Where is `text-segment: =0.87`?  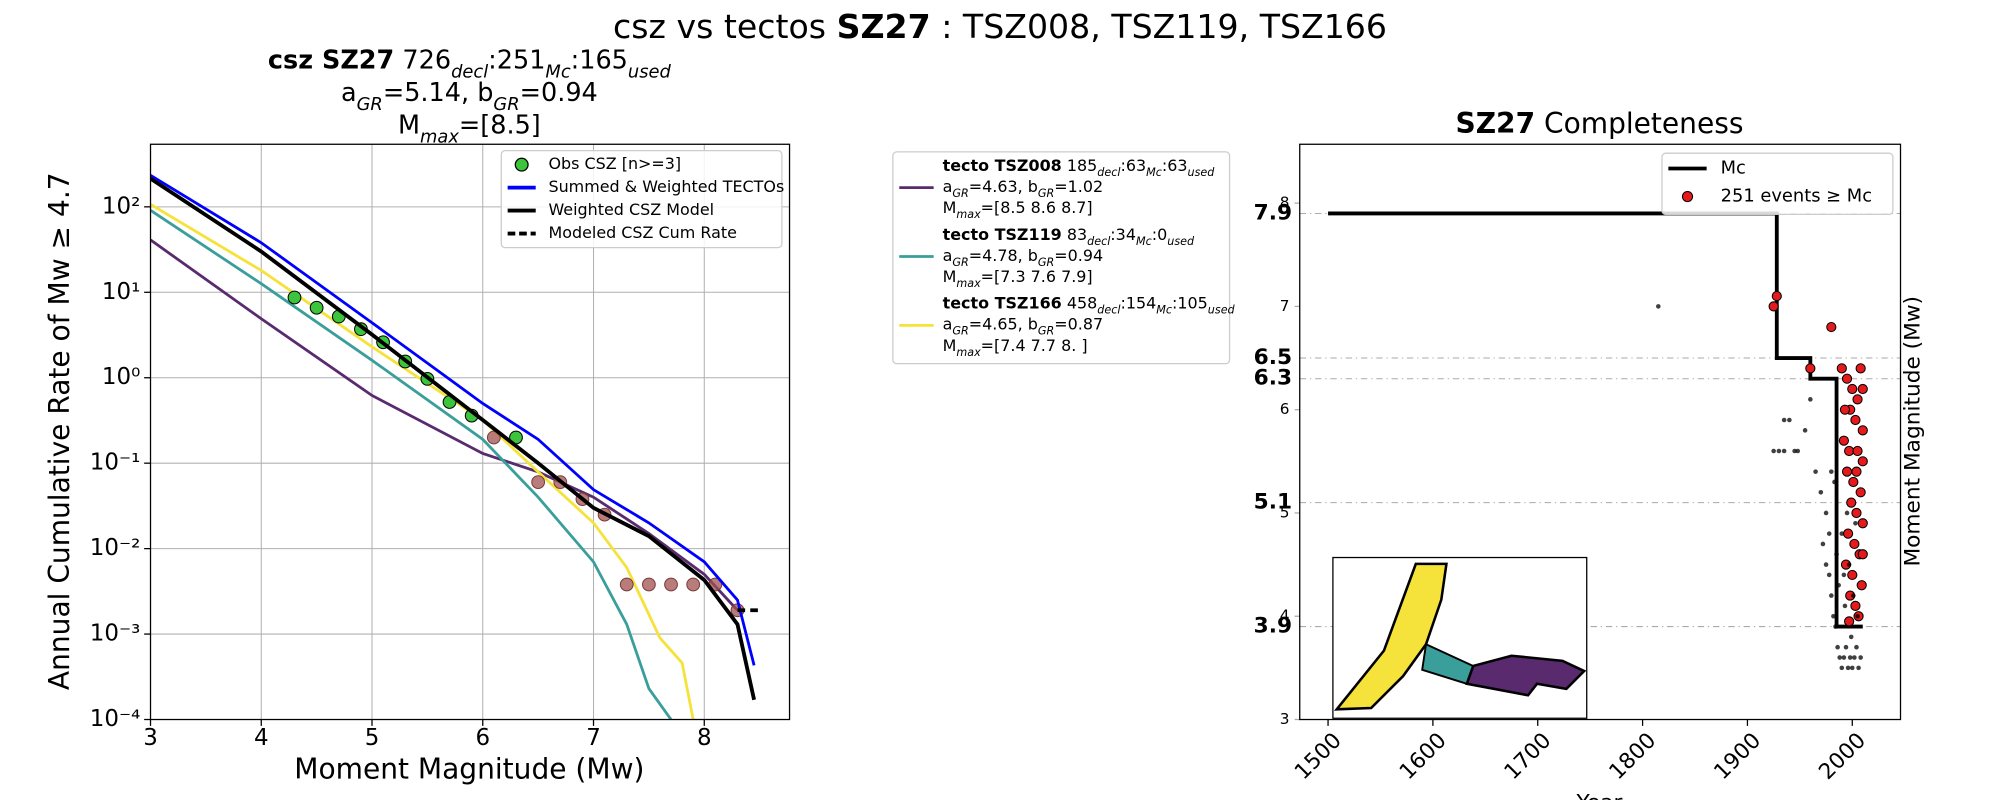 text-segment: =0.87 is located at coordinates (1078, 323).